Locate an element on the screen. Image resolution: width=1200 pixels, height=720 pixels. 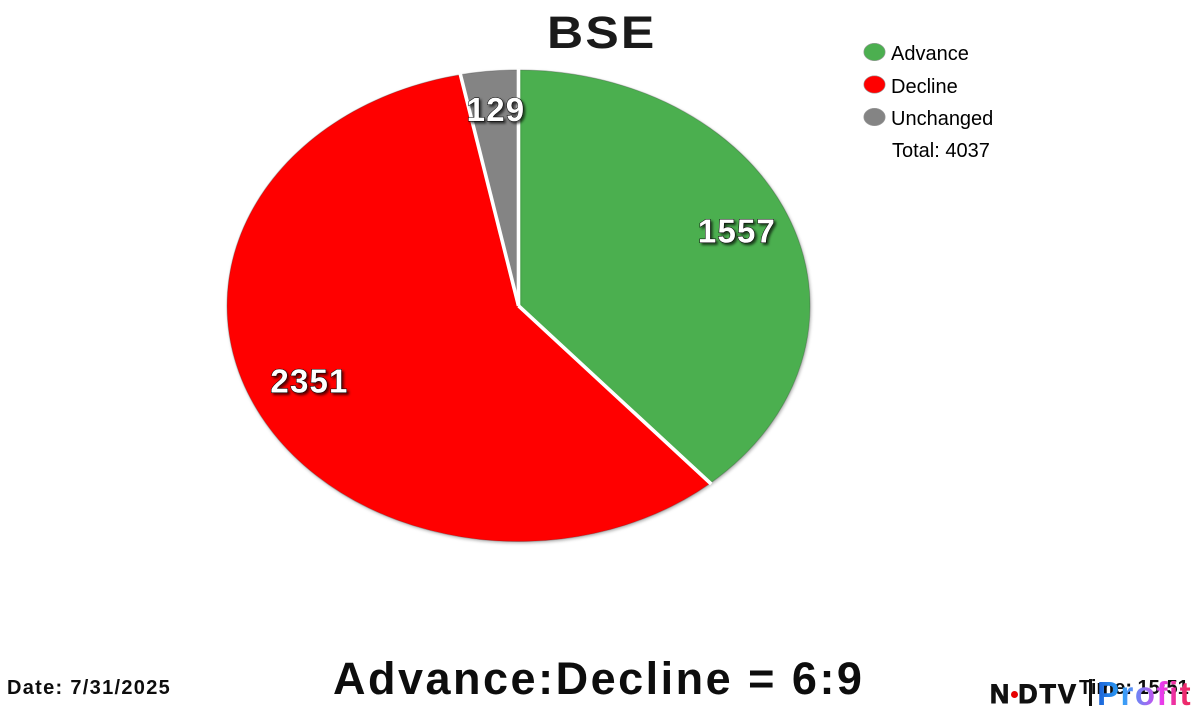
svg-text: 129 is located at coordinates (496, 109).